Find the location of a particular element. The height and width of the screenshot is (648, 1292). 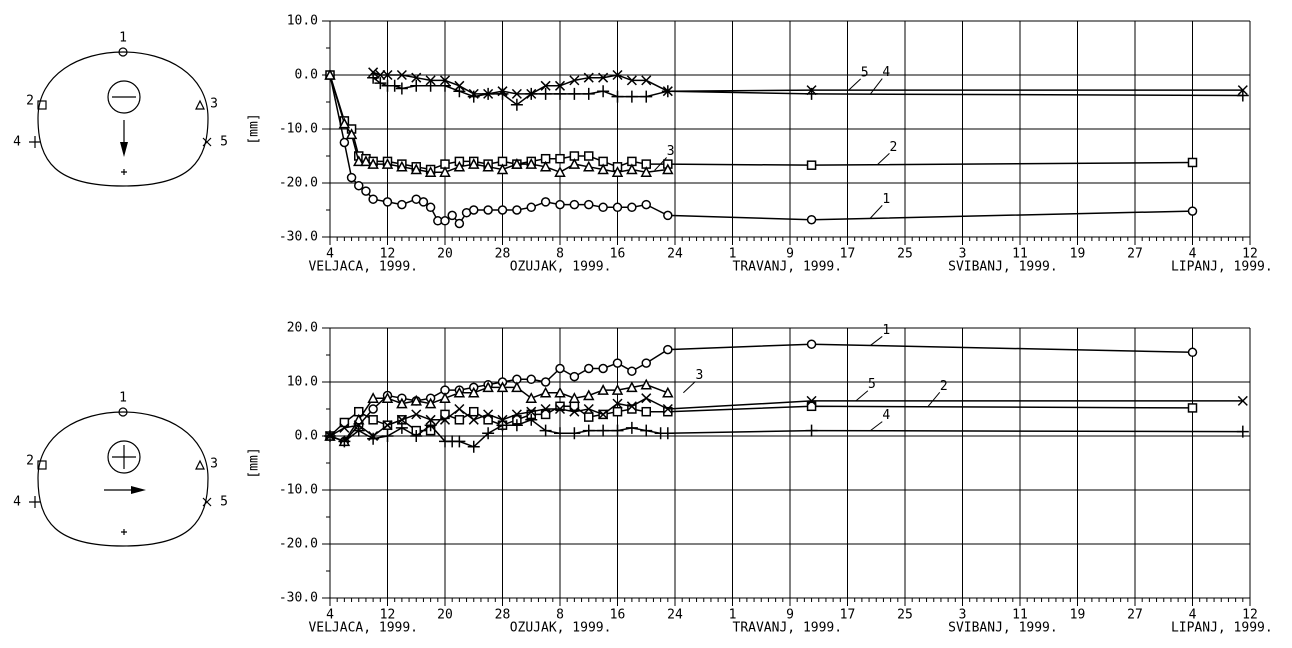

x-tick-label: 1 is located at coordinates (733, 615).